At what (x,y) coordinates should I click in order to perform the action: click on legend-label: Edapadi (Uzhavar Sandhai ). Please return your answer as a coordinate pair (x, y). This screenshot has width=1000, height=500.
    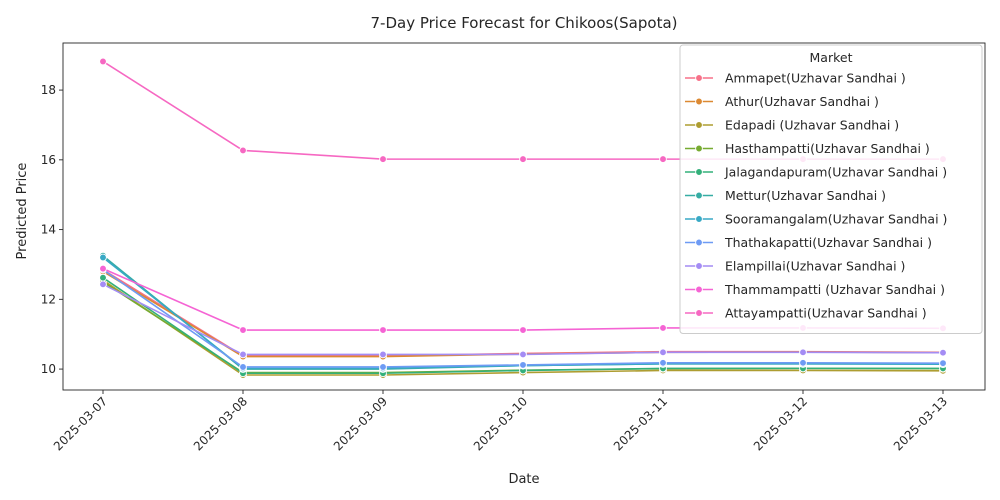
    Looking at the image, I should click on (812, 125).